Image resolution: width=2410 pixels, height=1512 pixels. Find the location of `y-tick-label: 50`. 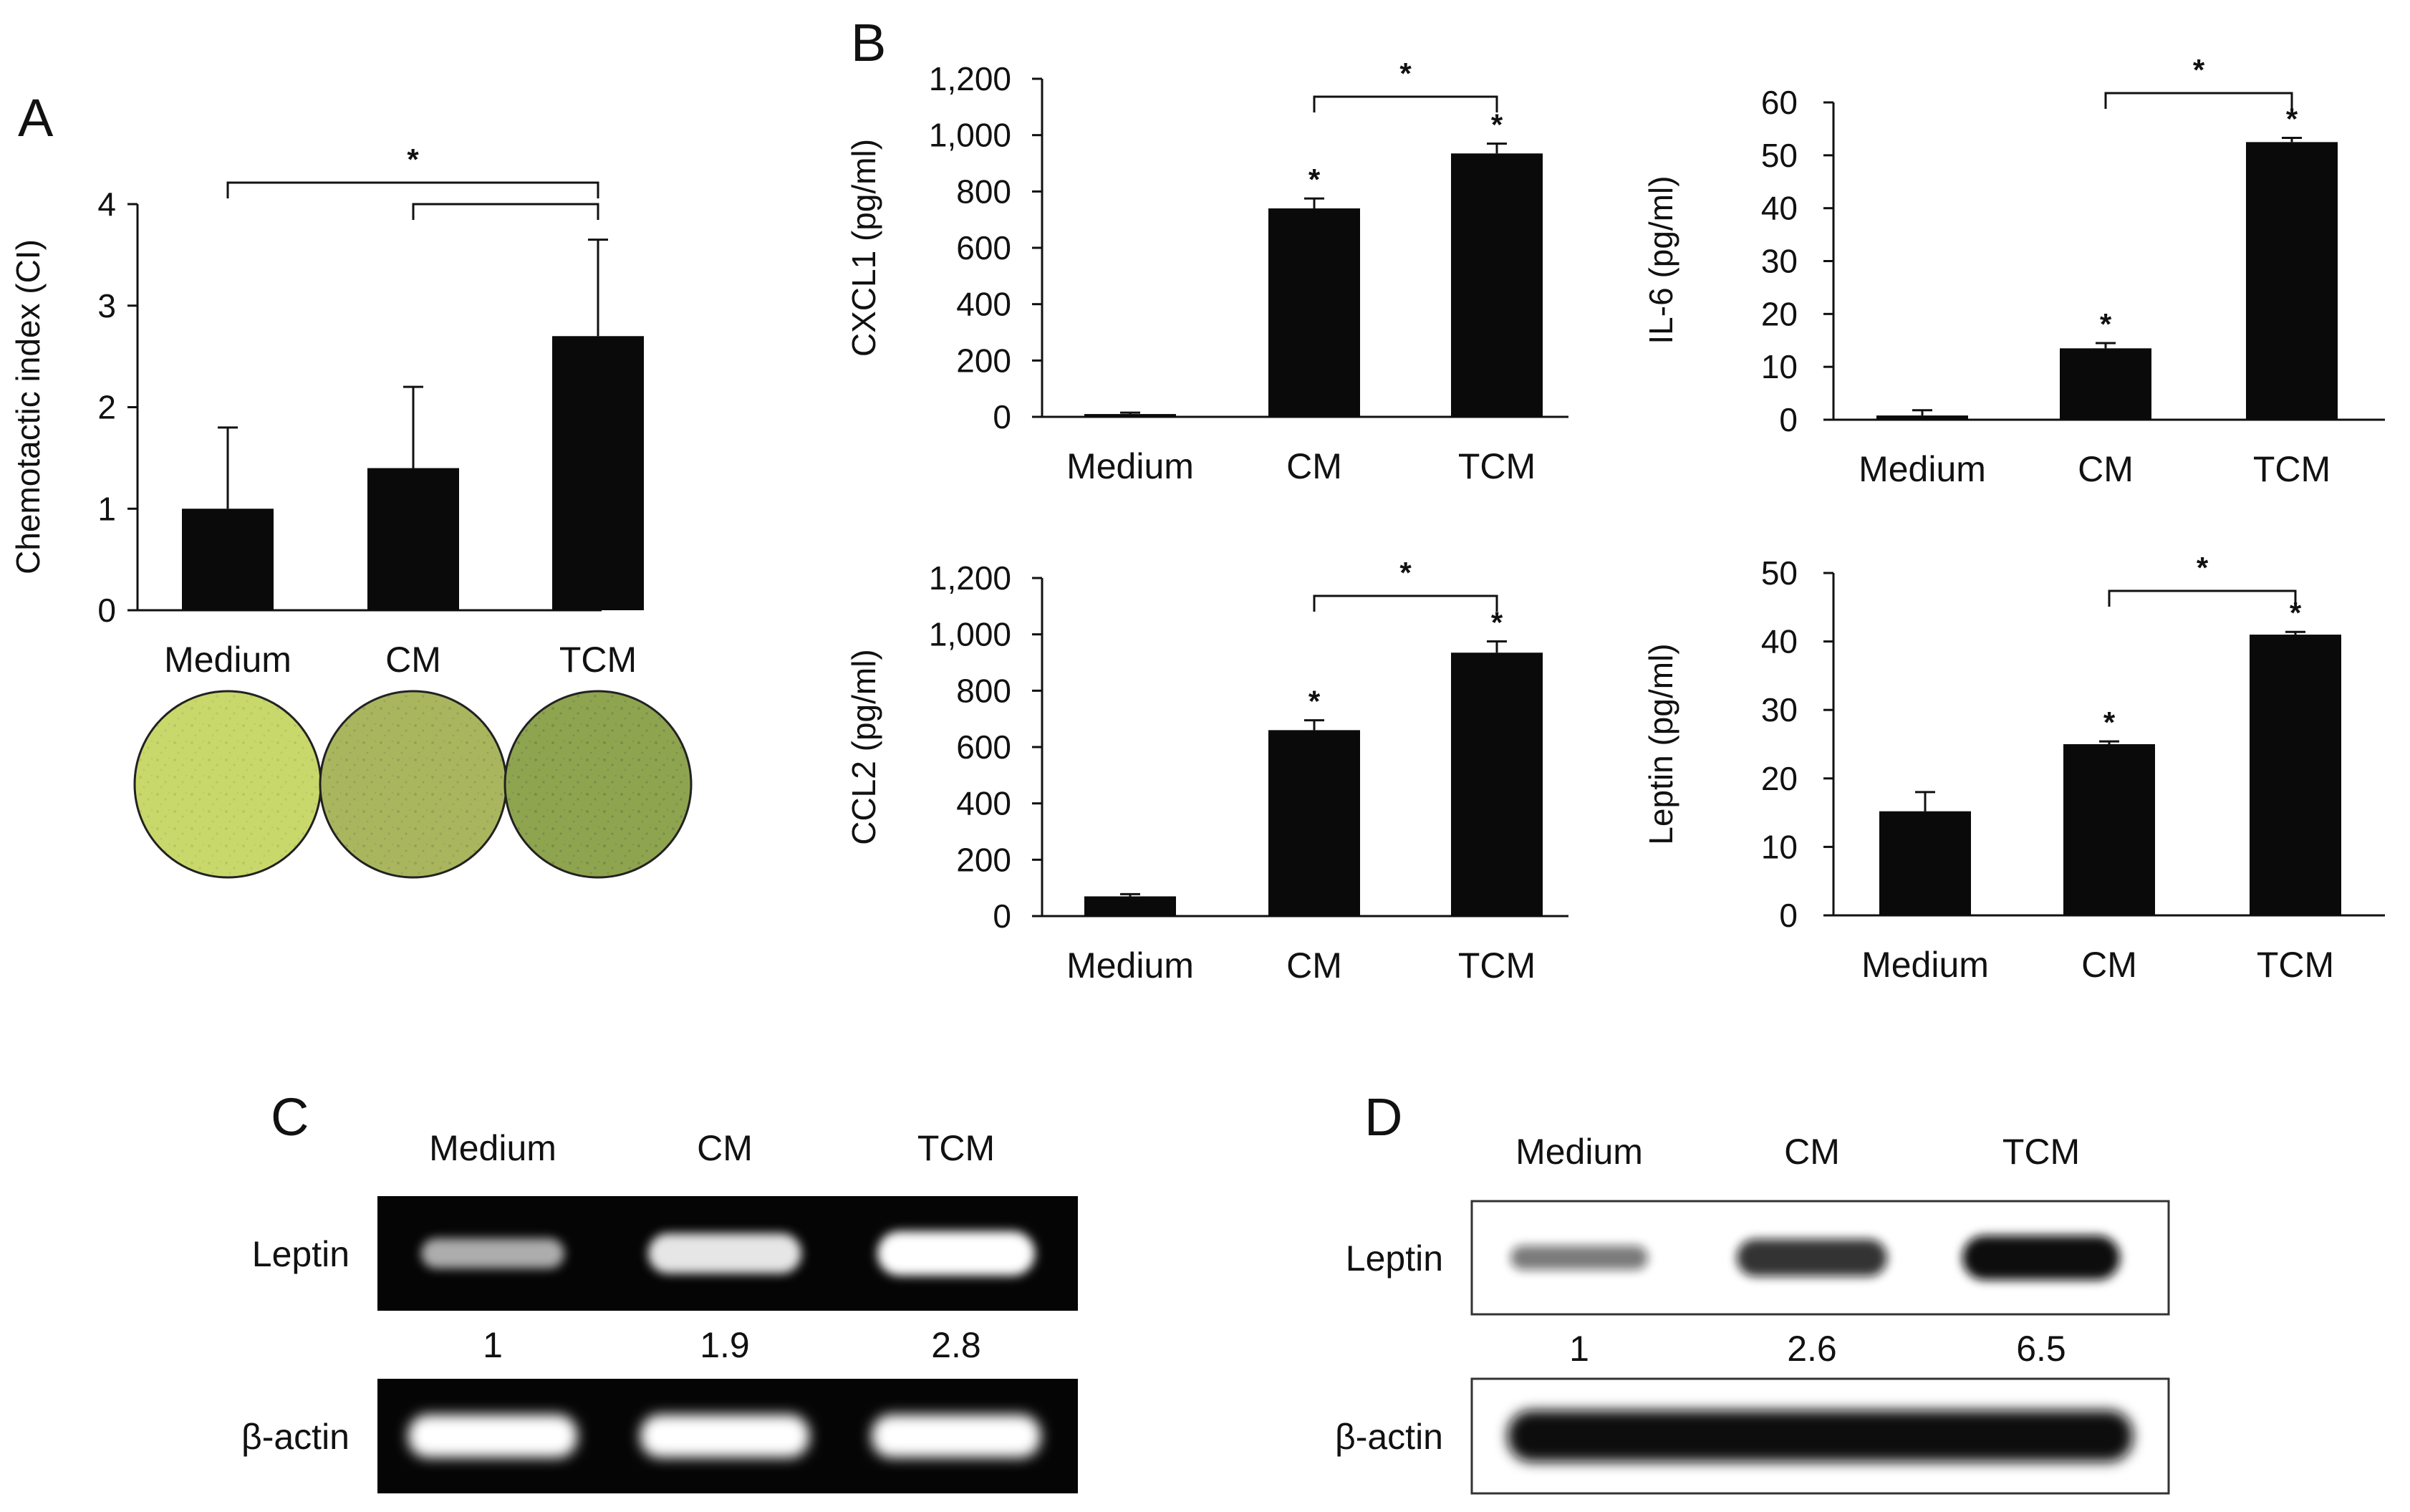

y-tick-label: 50 is located at coordinates (1779, 155).